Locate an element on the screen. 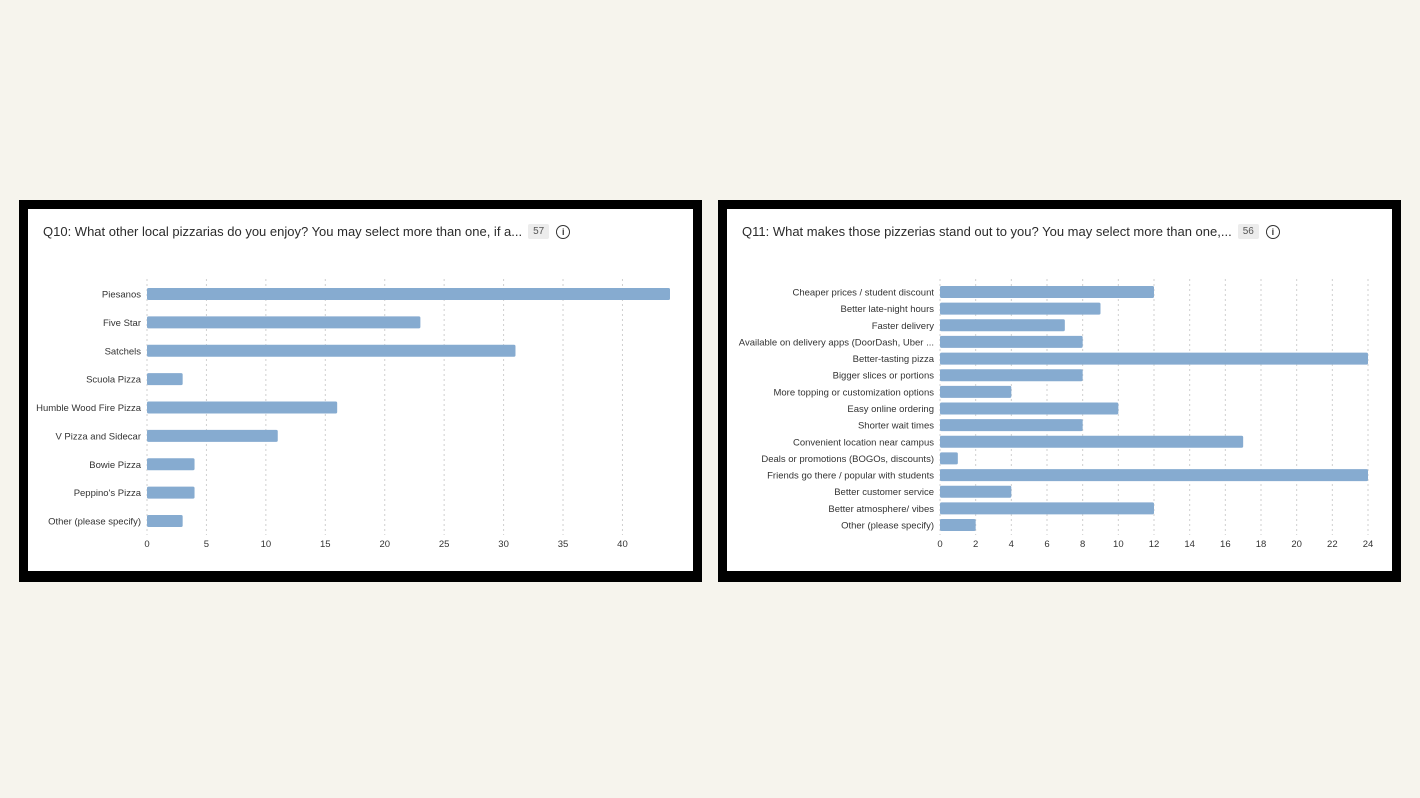  category-label: Convenient location near campus is located at coordinates (863, 442).